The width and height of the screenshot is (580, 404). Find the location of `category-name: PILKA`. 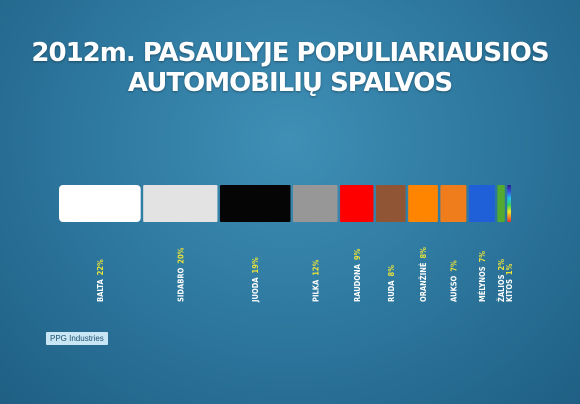

category-name: PILKA is located at coordinates (315, 290).